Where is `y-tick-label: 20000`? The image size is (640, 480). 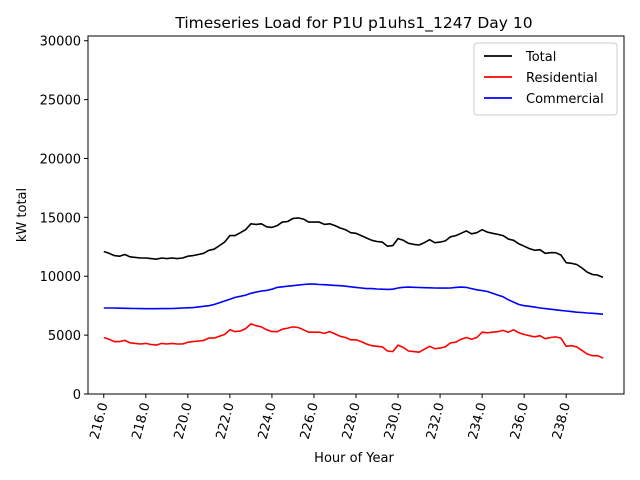 y-tick-label: 20000 is located at coordinates (60, 159).